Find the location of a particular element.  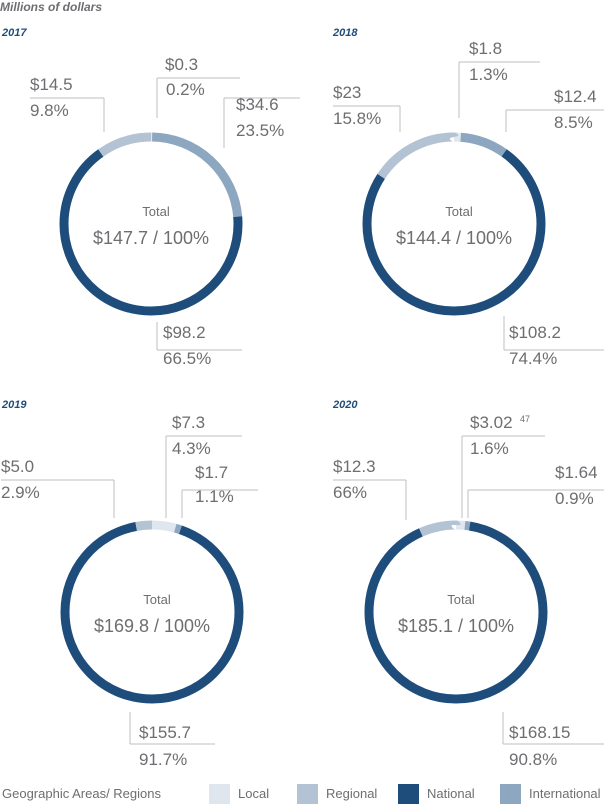

percent-label-regional: 2.9% is located at coordinates (20, 492).